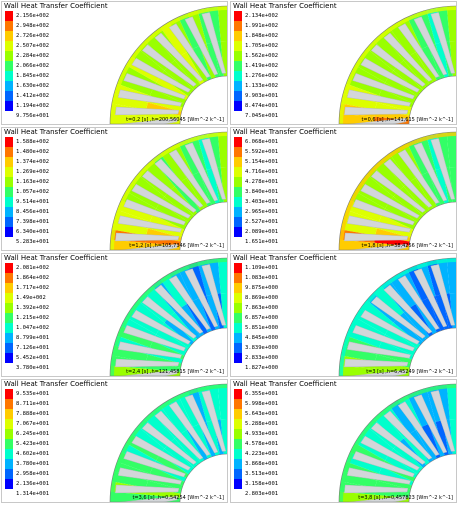 The width and height of the screenshot is (459, 505). What do you see at coordinates (33, 76) in the screenshot?
I see `legend-tick-label: 1.845e+002` at bounding box center [33, 76].